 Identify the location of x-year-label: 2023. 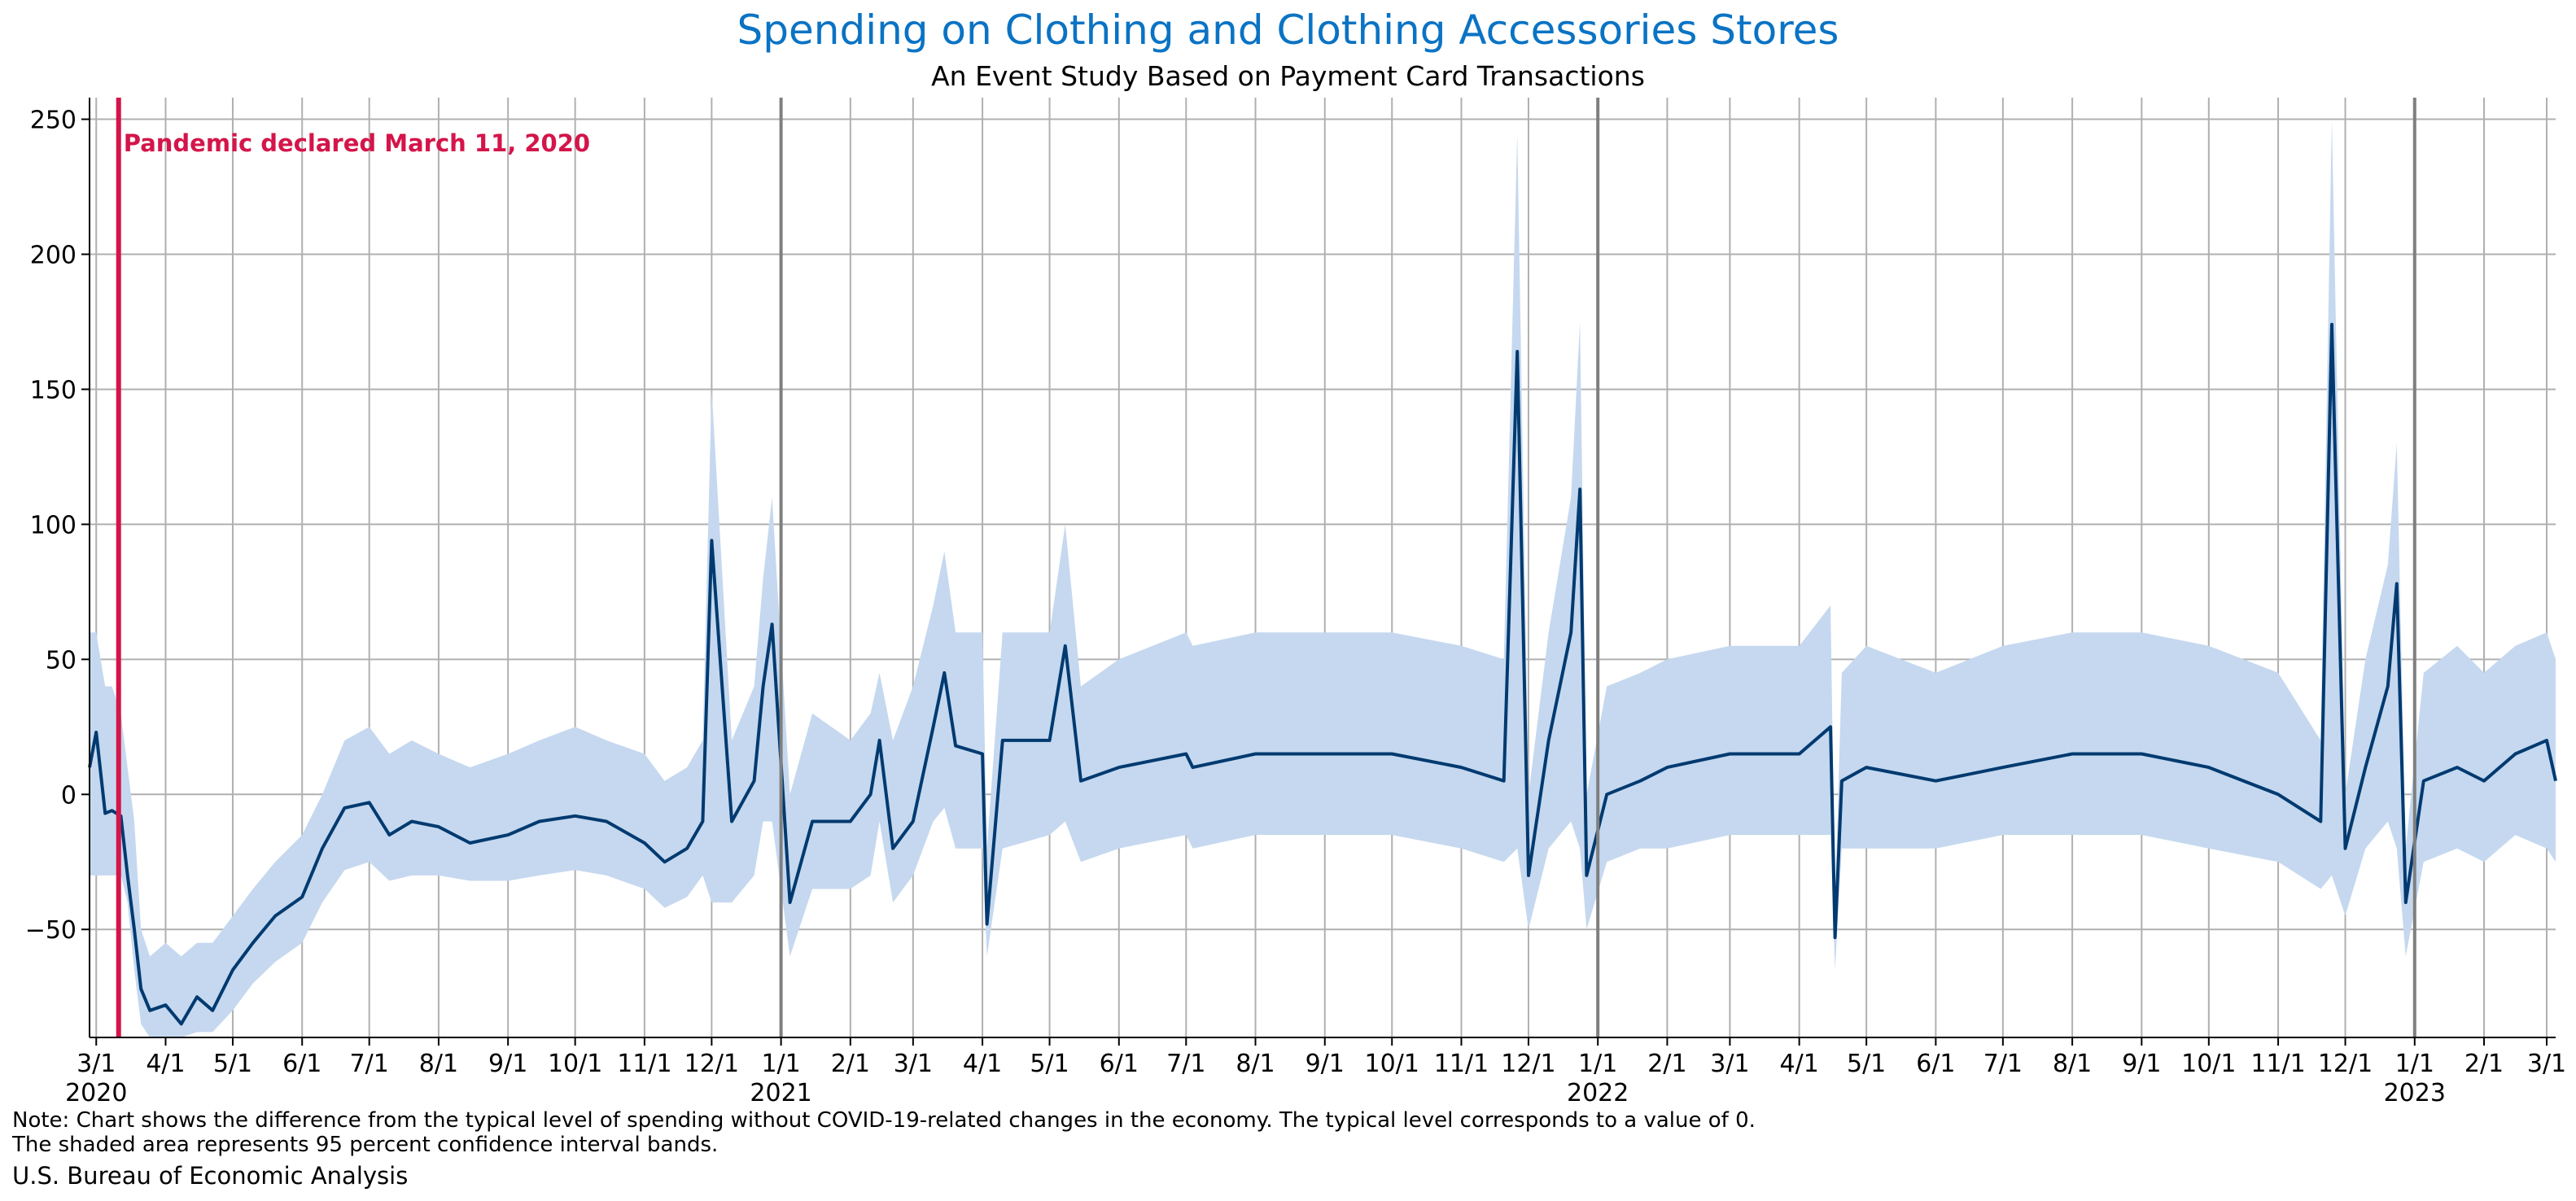
(2415, 1093).